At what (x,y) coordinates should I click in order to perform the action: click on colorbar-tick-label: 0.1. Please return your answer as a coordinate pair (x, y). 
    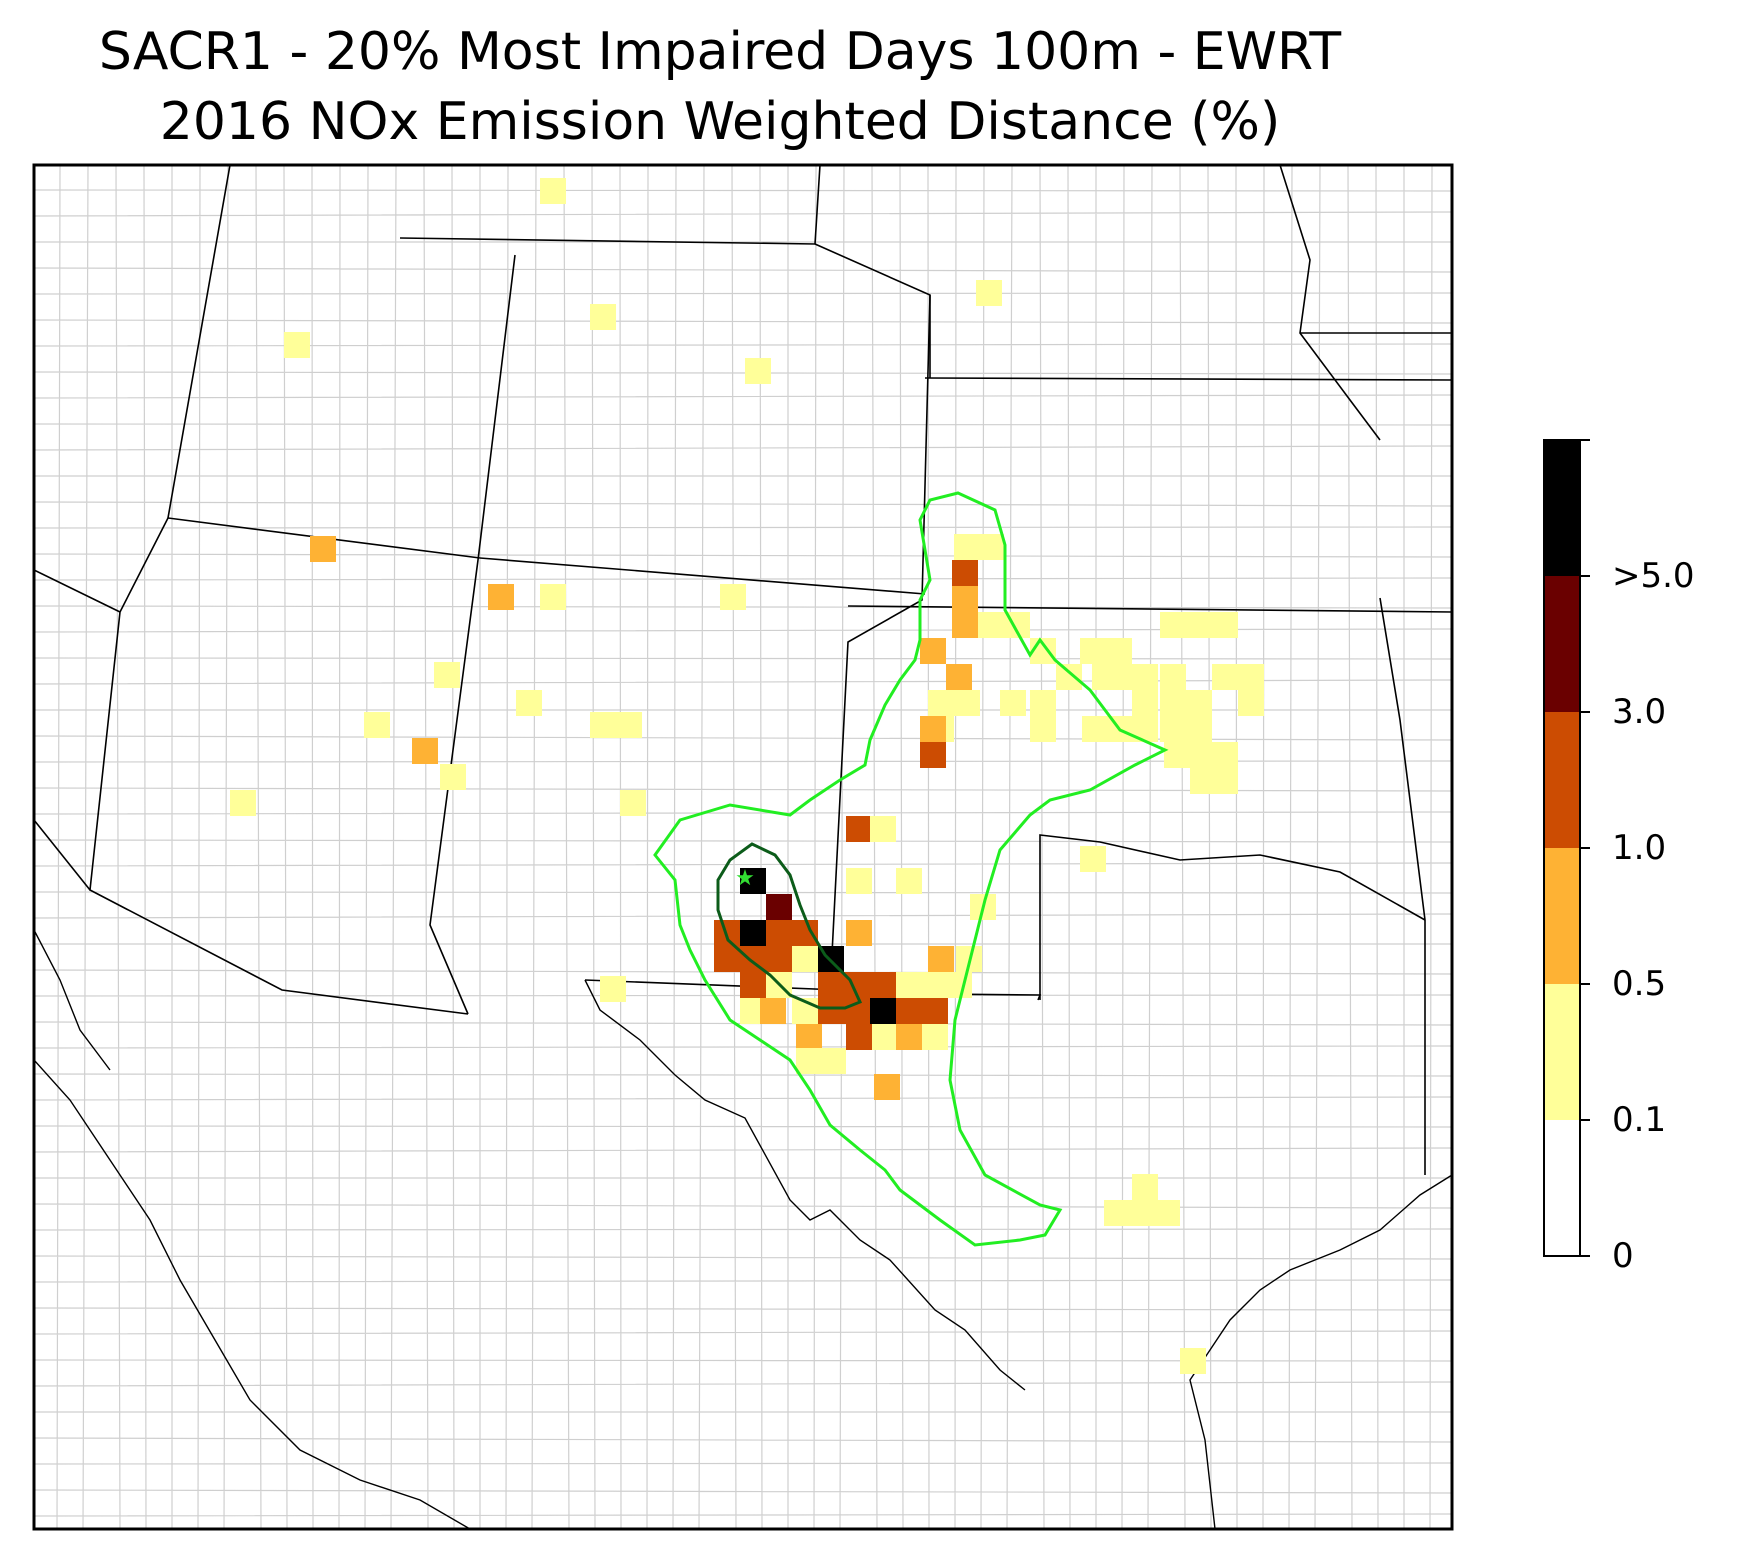
    Looking at the image, I should click on (1639, 1120).